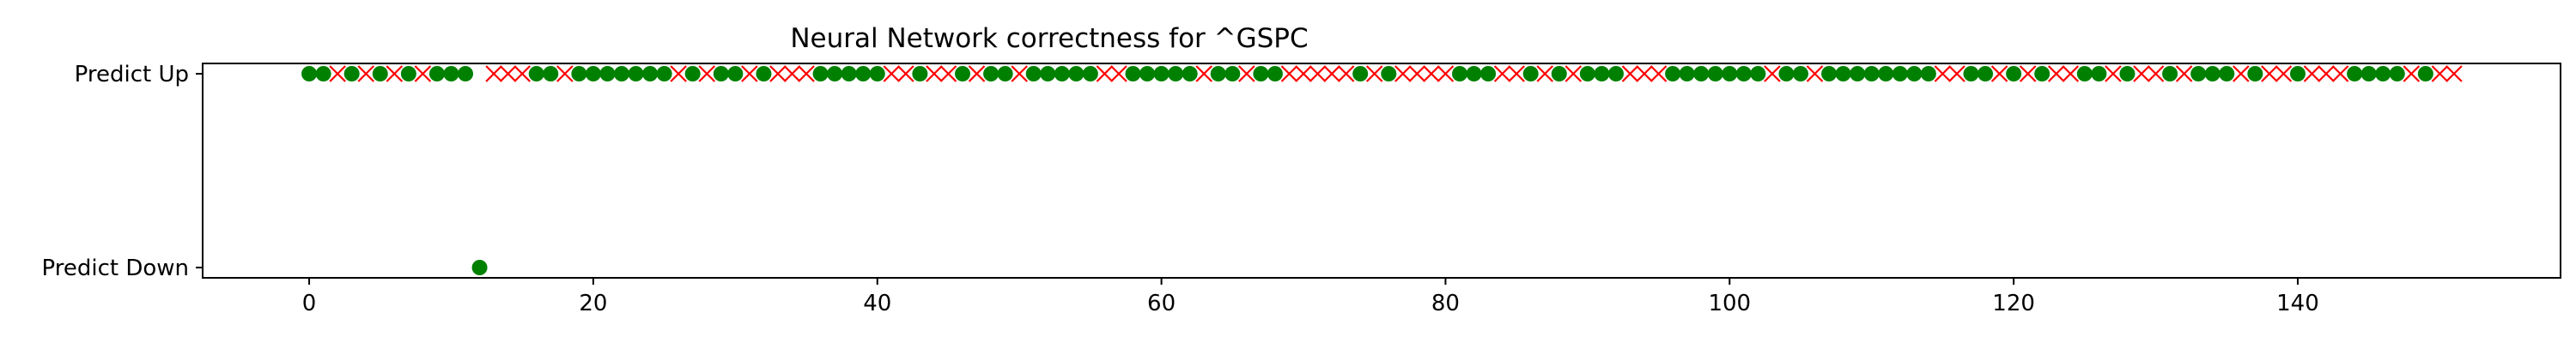 The width and height of the screenshot is (2576, 343). What do you see at coordinates (1310, 297) in the screenshot?
I see `x-axis: 0 20 40 60 80 100 120 140` at bounding box center [1310, 297].